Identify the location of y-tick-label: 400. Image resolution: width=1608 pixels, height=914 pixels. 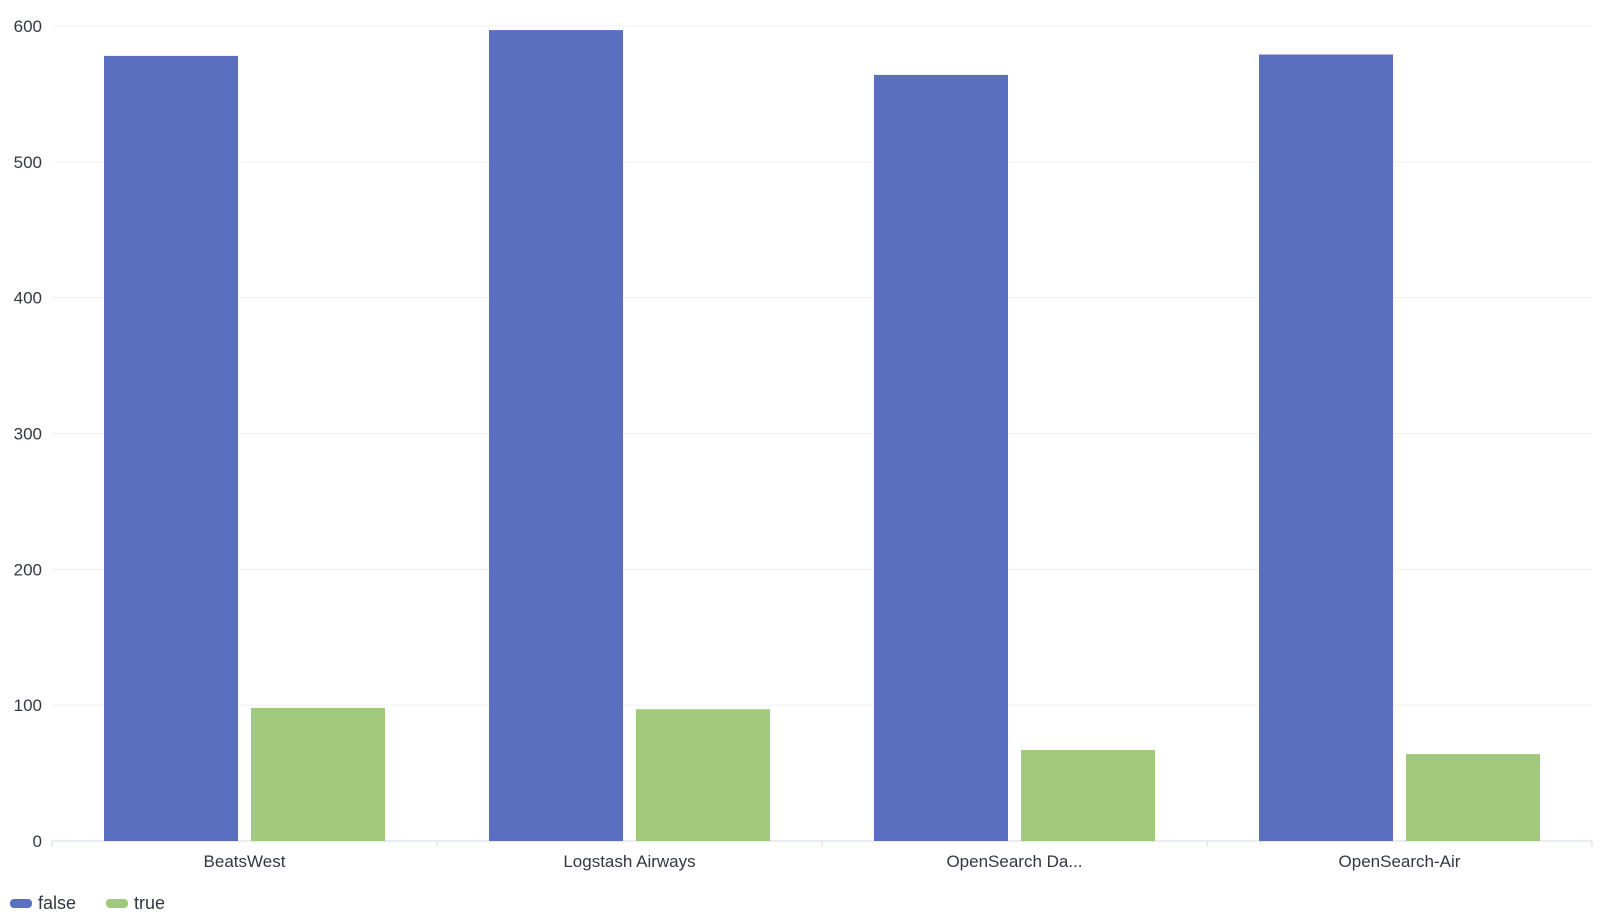
(28, 298).